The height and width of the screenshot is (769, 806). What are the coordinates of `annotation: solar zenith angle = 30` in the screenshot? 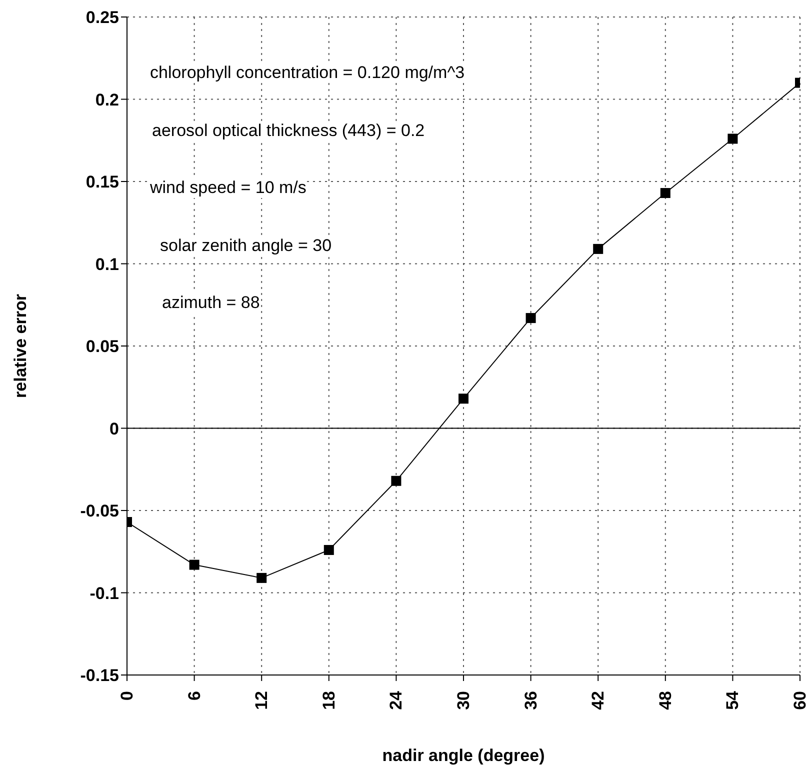 It's located at (246, 246).